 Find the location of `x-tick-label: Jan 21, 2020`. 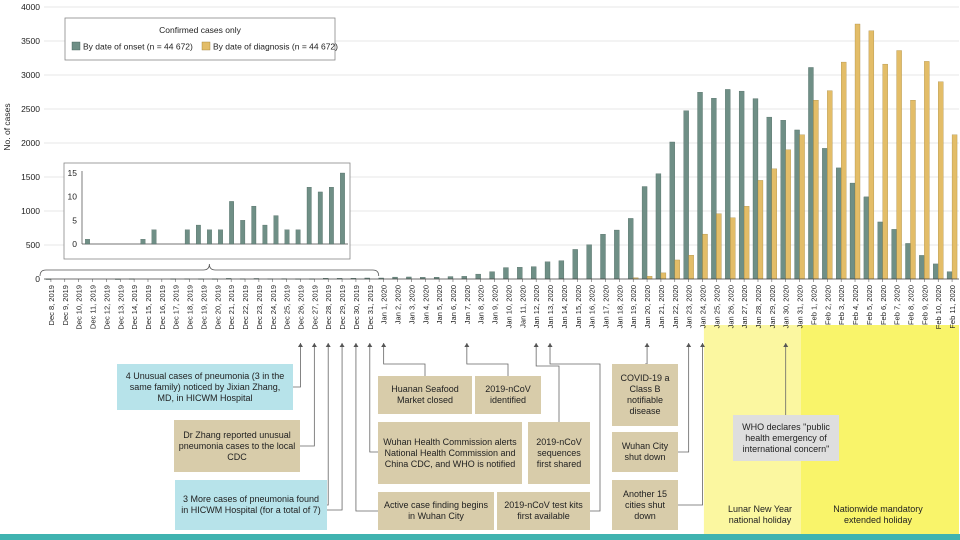

x-tick-label: Jan 21, 2020 is located at coordinates (661, 306).